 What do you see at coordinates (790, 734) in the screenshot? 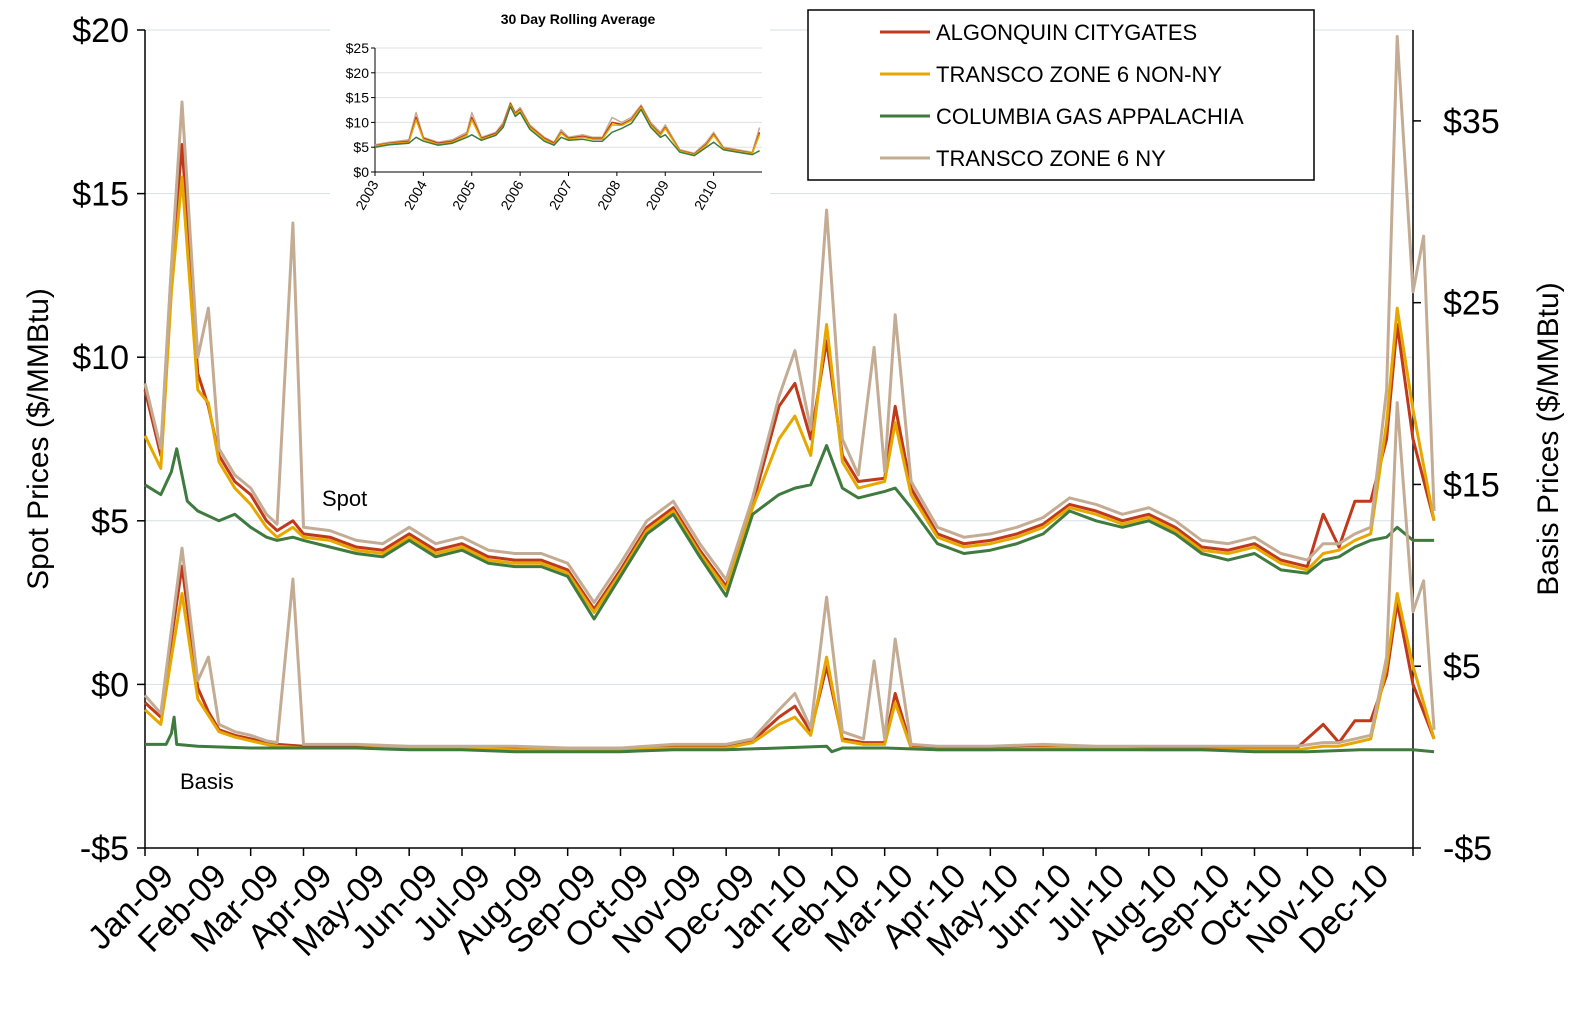
I see `basis-line-columbia-gas-appalachia` at bounding box center [790, 734].